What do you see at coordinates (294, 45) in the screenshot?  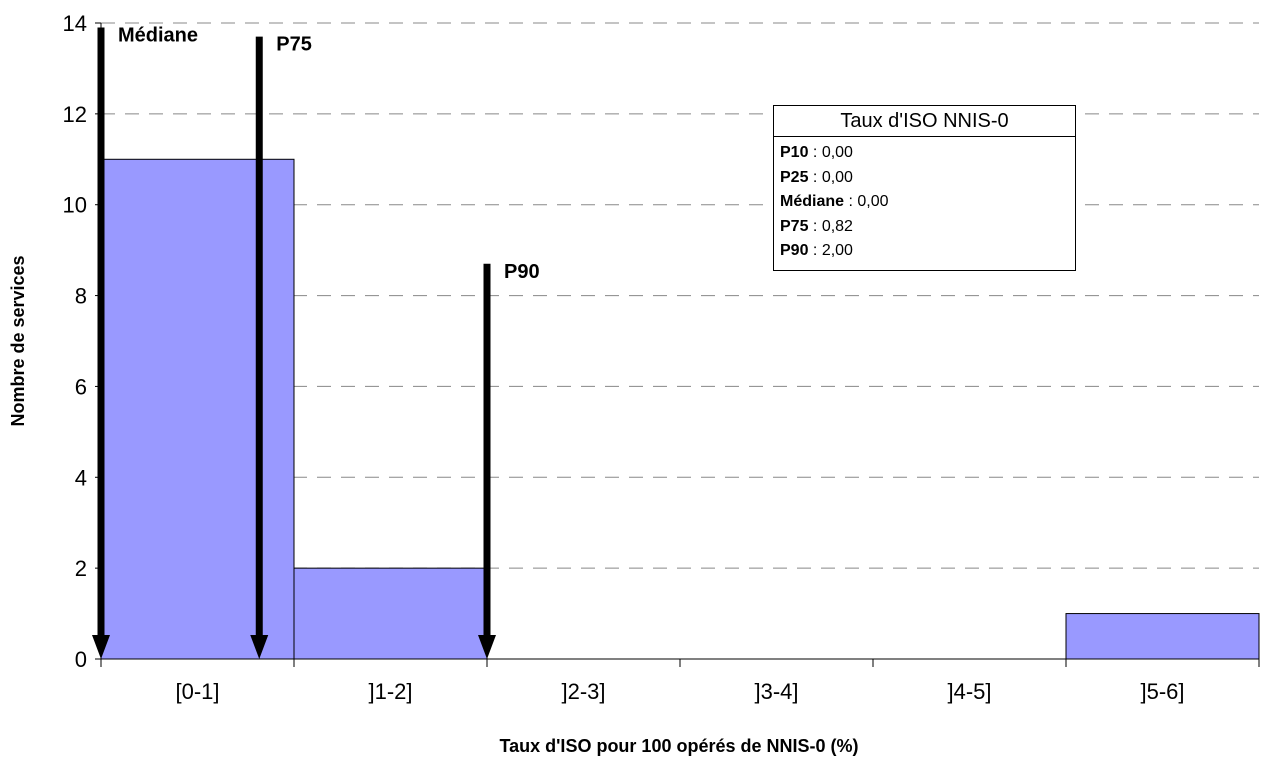 I see `marker-label: P75` at bounding box center [294, 45].